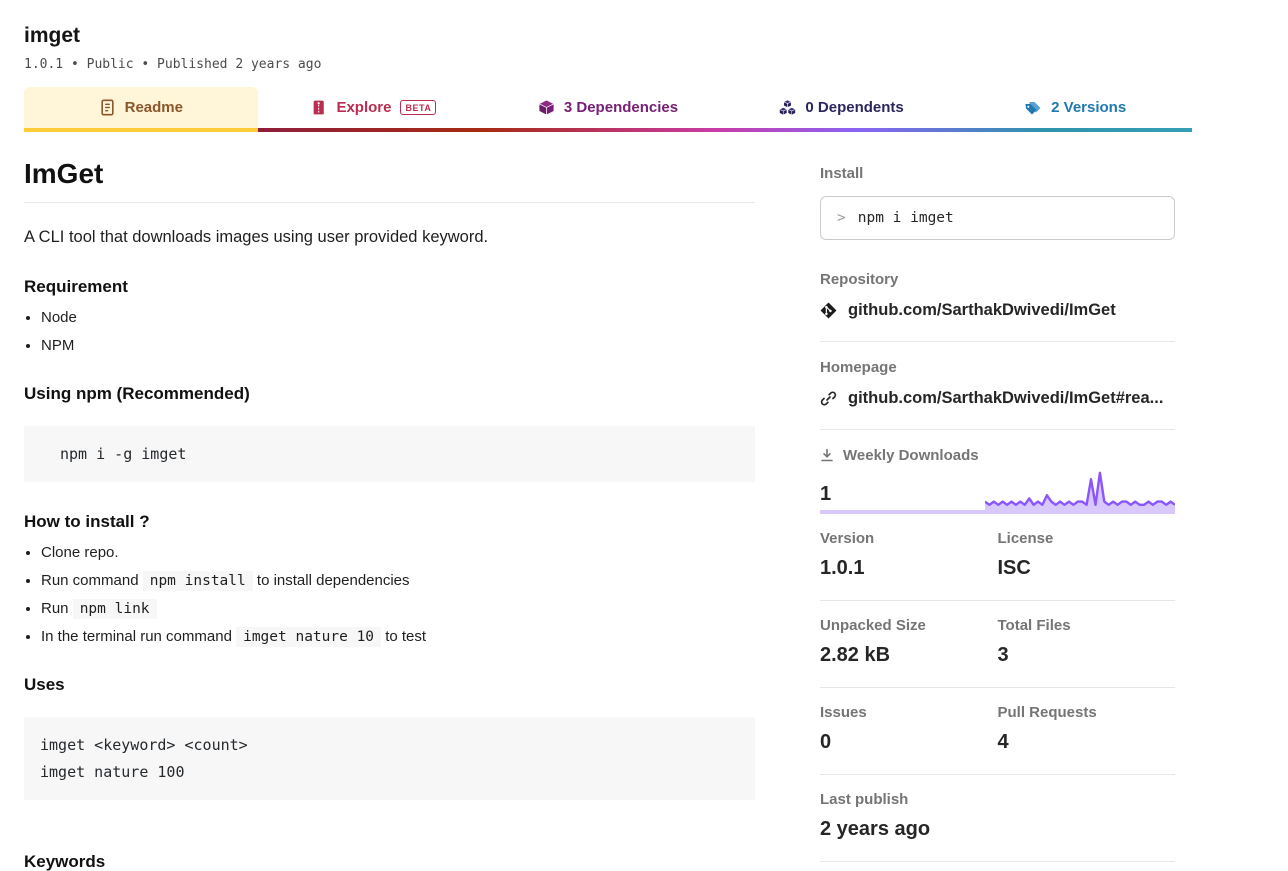 The image size is (1288, 871). I want to click on inline-code: npm install, so click(197, 581).